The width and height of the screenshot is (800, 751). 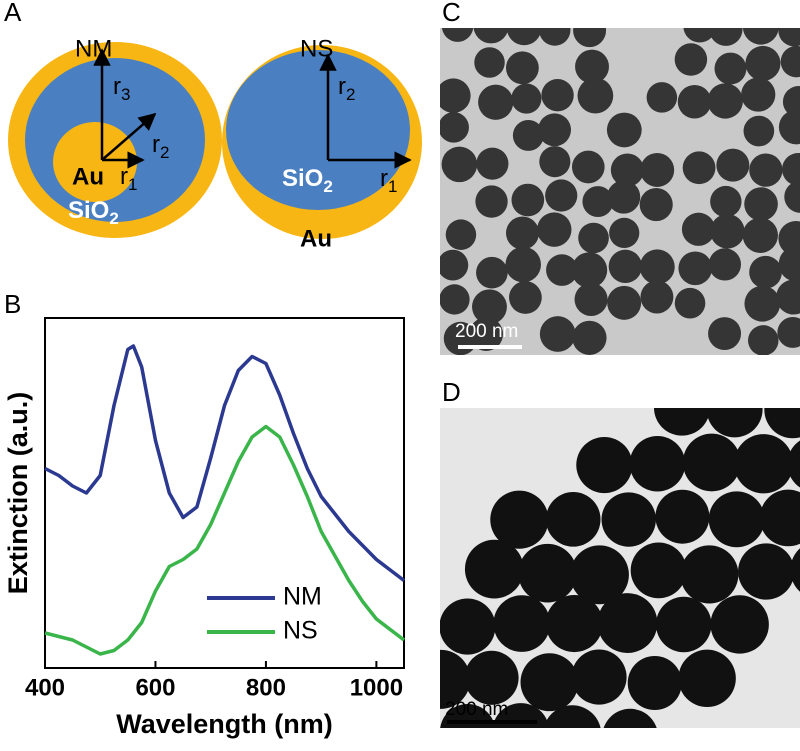 What do you see at coordinates (121, 88) in the screenshot?
I see `label: r3` at bounding box center [121, 88].